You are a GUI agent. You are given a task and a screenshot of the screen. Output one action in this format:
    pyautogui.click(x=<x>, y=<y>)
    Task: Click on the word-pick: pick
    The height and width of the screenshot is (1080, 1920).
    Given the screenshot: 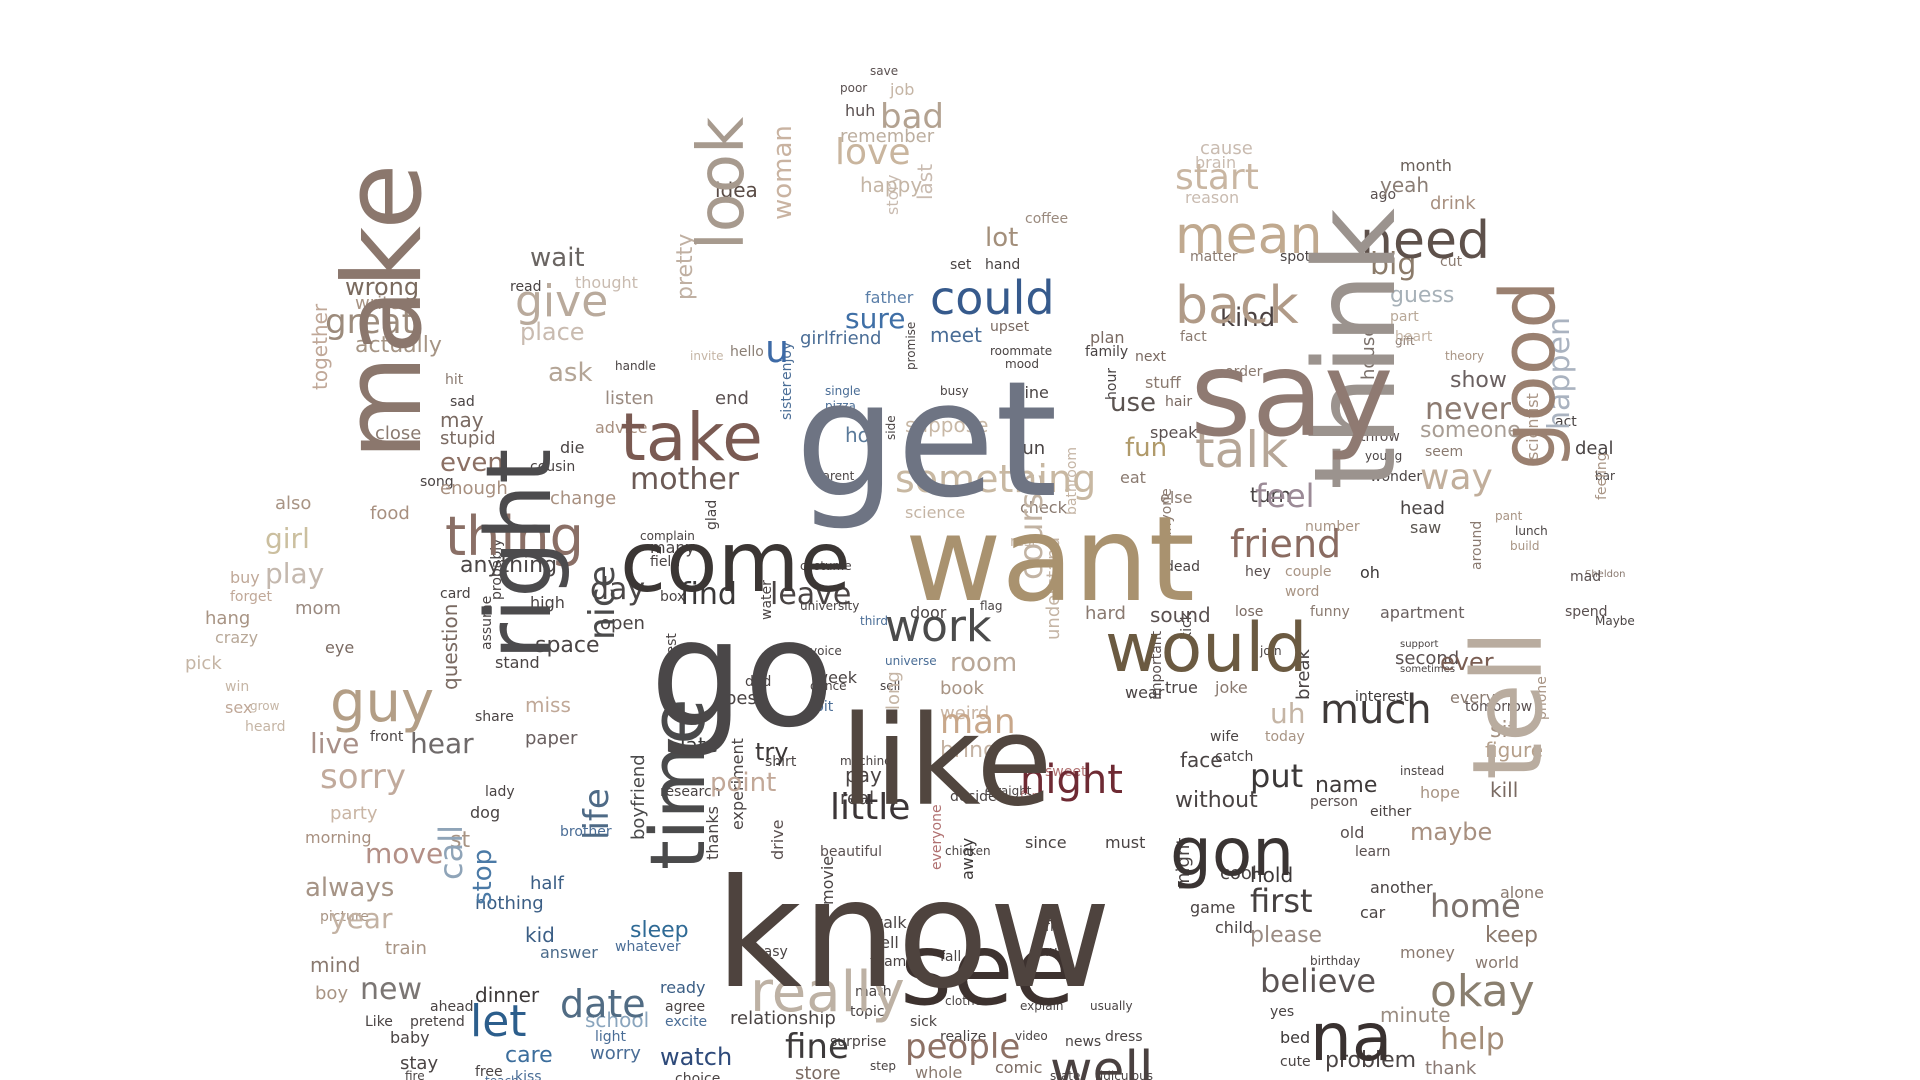 What is the action you would take?
    pyautogui.click(x=203, y=663)
    